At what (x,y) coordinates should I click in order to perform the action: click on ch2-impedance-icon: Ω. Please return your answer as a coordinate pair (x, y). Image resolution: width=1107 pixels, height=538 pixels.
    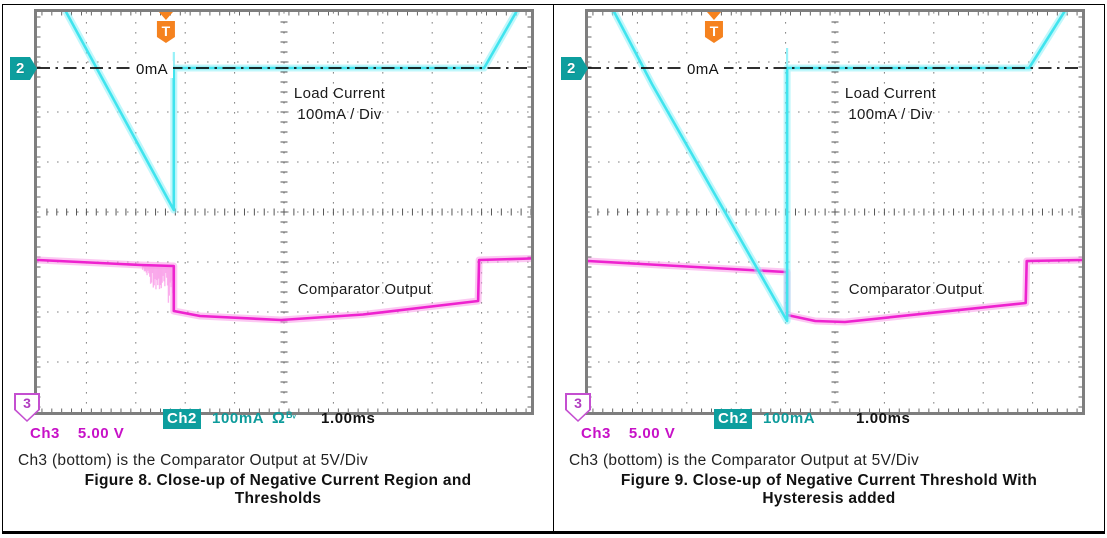
    Looking at the image, I should click on (278, 418).